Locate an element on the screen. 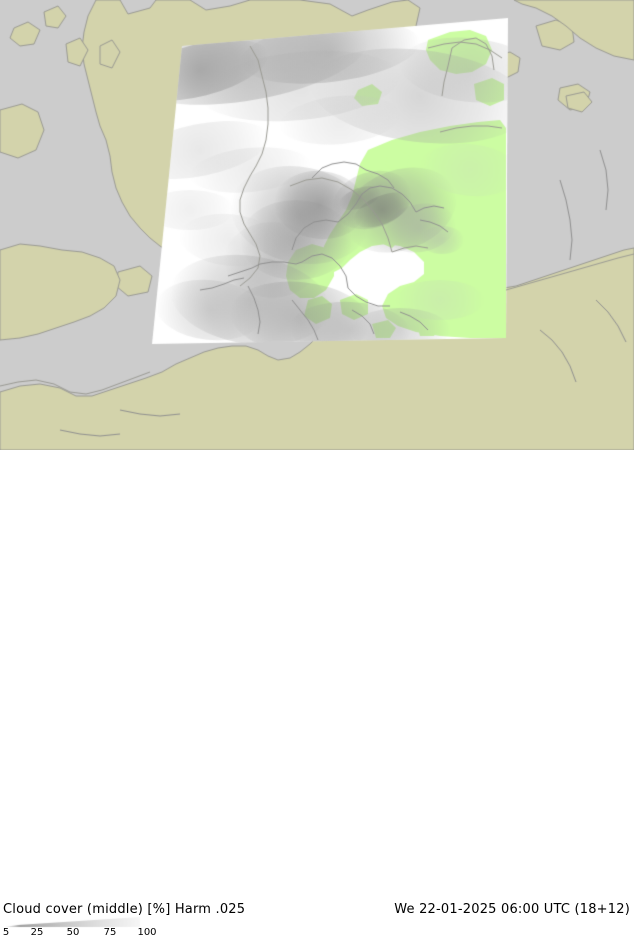 The image size is (634, 940). product-title: Cloud cover (middle) [%] Harm .025 is located at coordinates (124, 909).